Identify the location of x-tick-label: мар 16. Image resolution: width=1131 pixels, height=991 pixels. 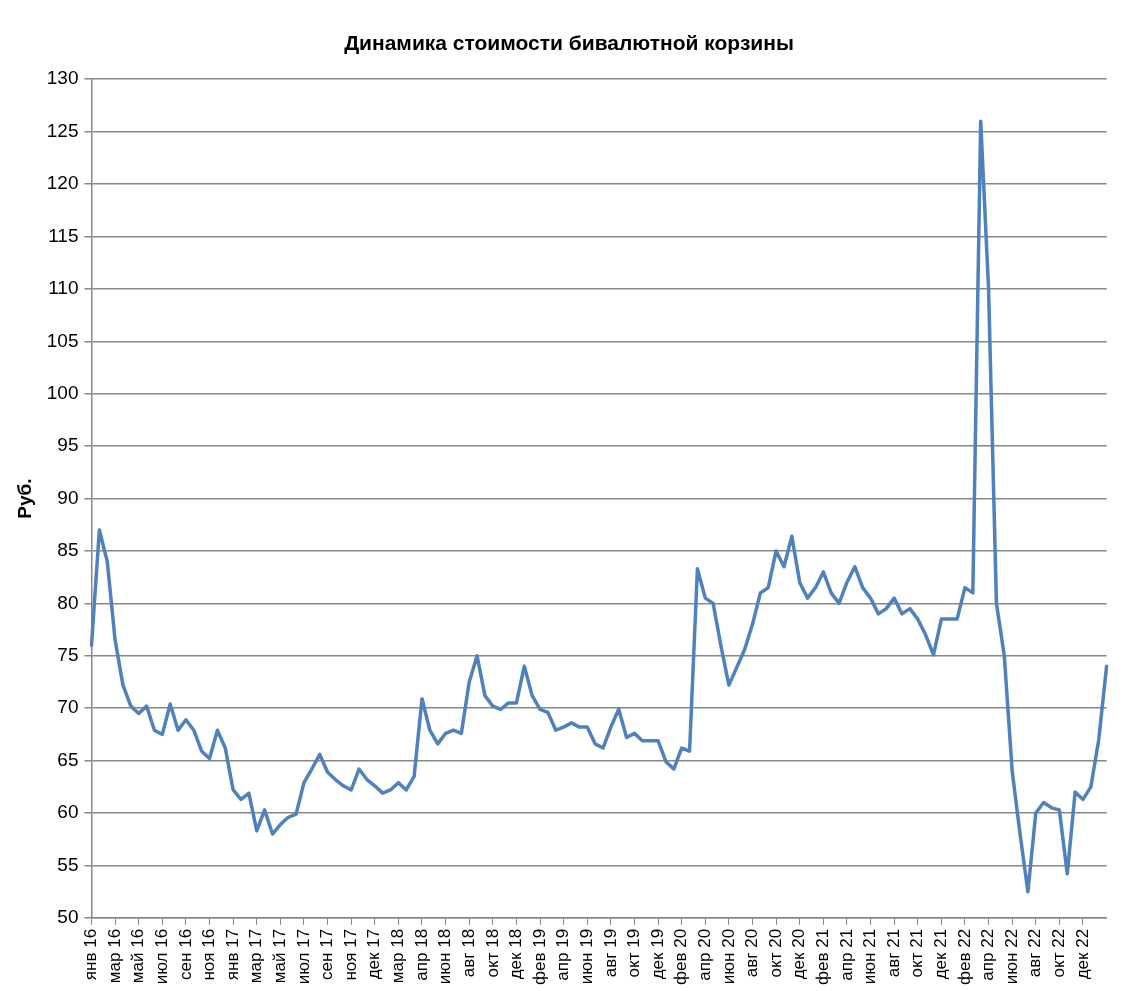
(114, 956).